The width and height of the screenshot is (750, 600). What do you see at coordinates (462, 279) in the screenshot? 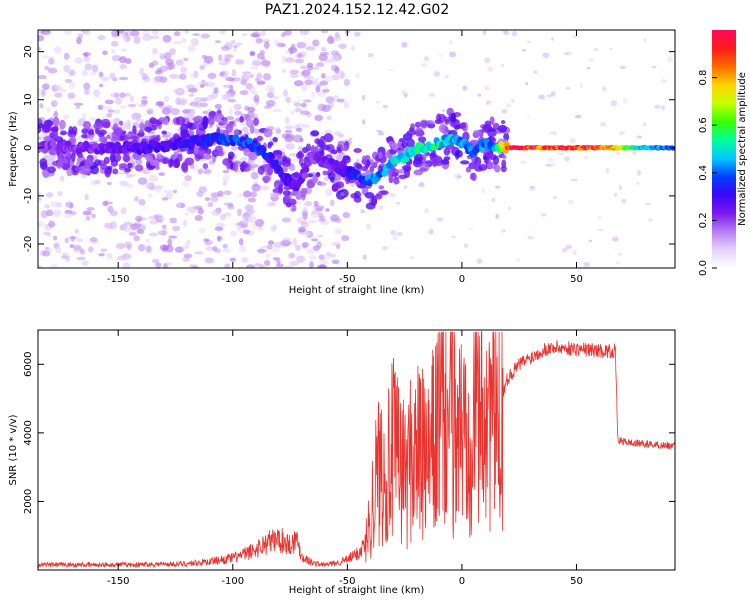
I see `x-tick-label: 0` at bounding box center [462, 279].